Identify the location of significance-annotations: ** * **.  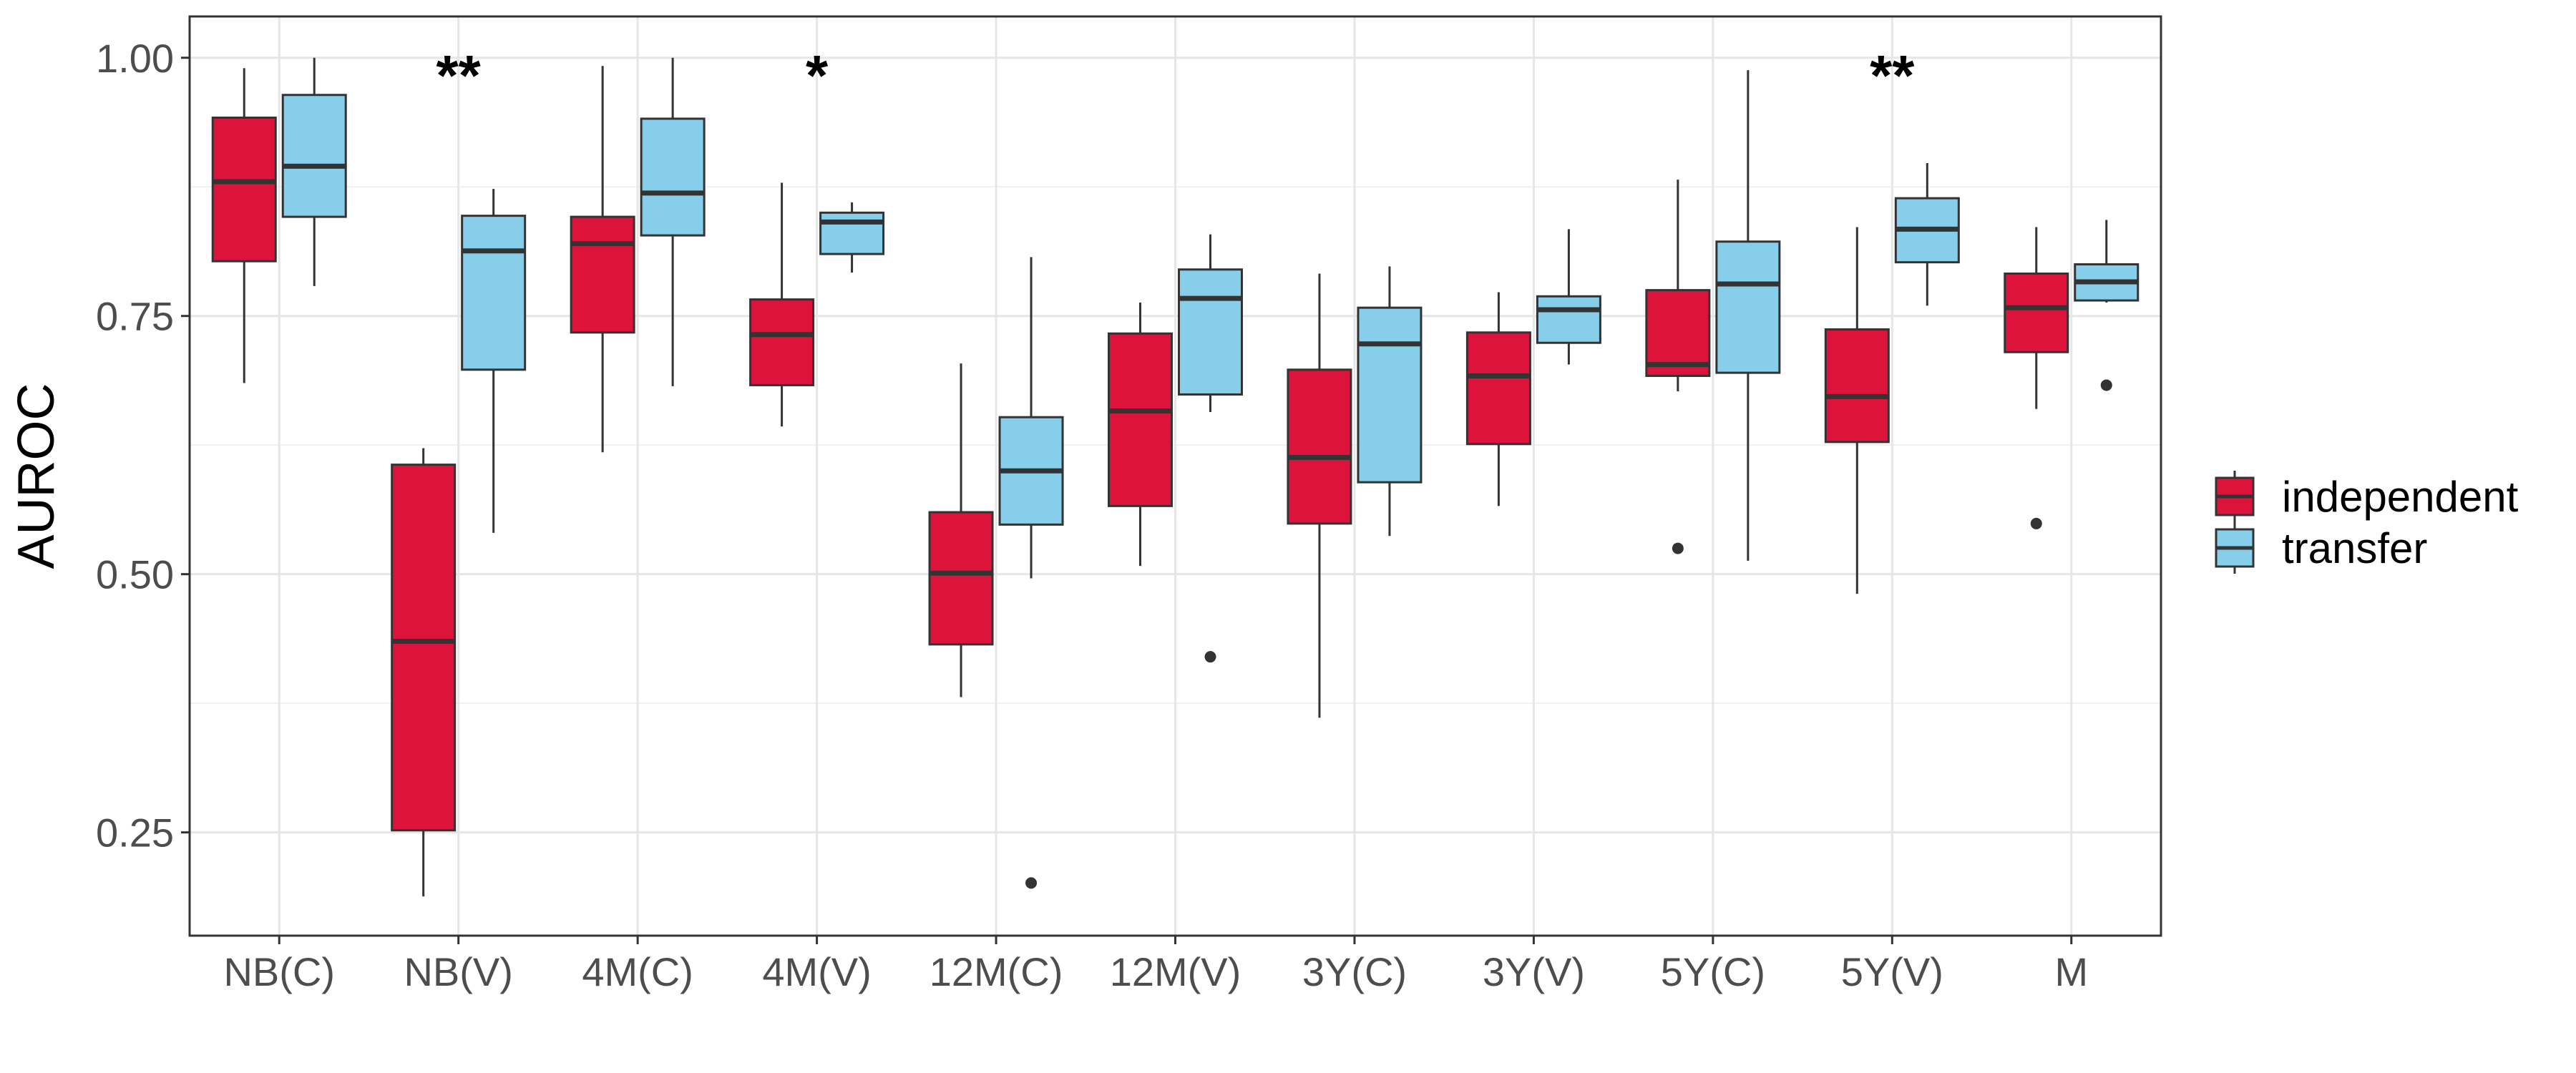
(1176, 75).